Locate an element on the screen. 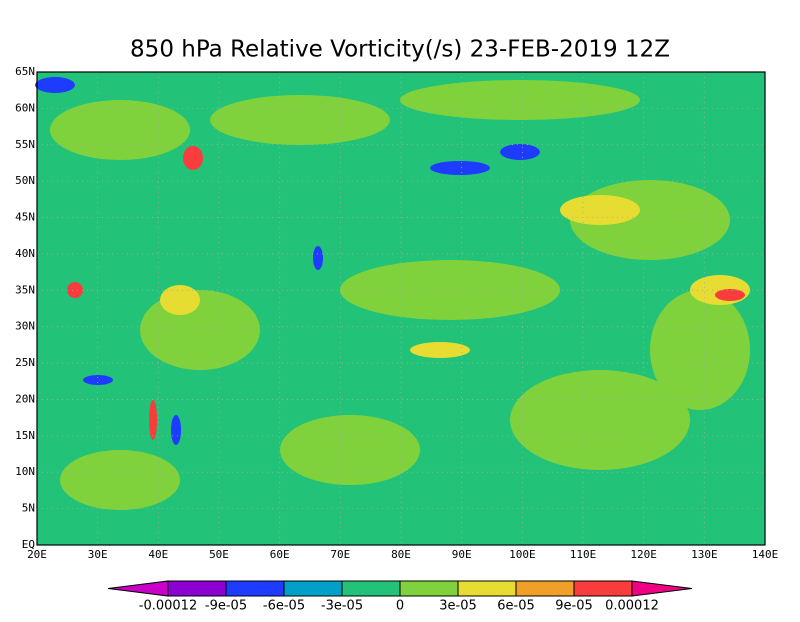 This screenshot has height=622, width=800. lon-tick-label: 130E is located at coordinates (704, 554).